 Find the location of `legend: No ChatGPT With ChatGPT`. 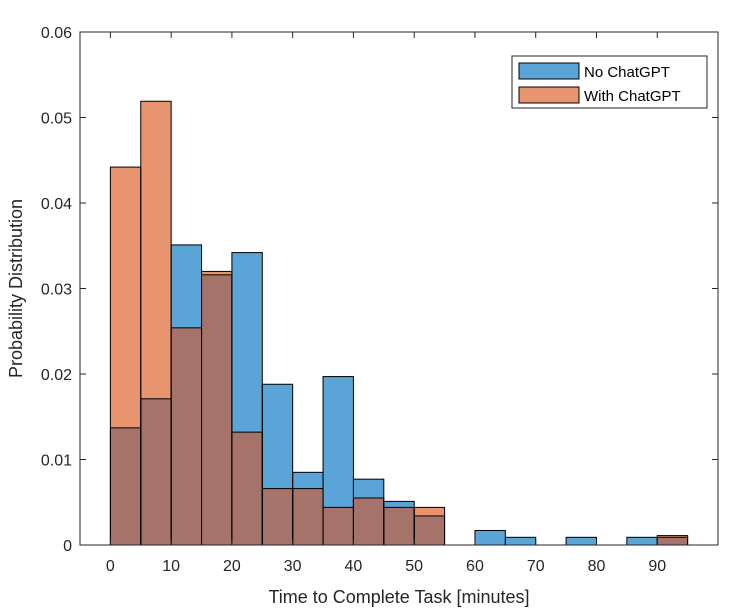

legend: No ChatGPT With ChatGPT is located at coordinates (609, 82).